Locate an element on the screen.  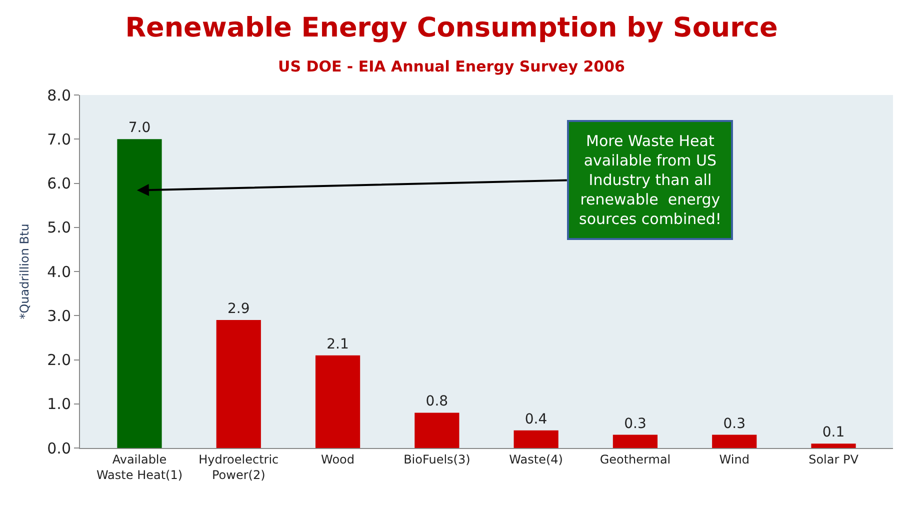
data-label: 7.0 is located at coordinates (139, 128).